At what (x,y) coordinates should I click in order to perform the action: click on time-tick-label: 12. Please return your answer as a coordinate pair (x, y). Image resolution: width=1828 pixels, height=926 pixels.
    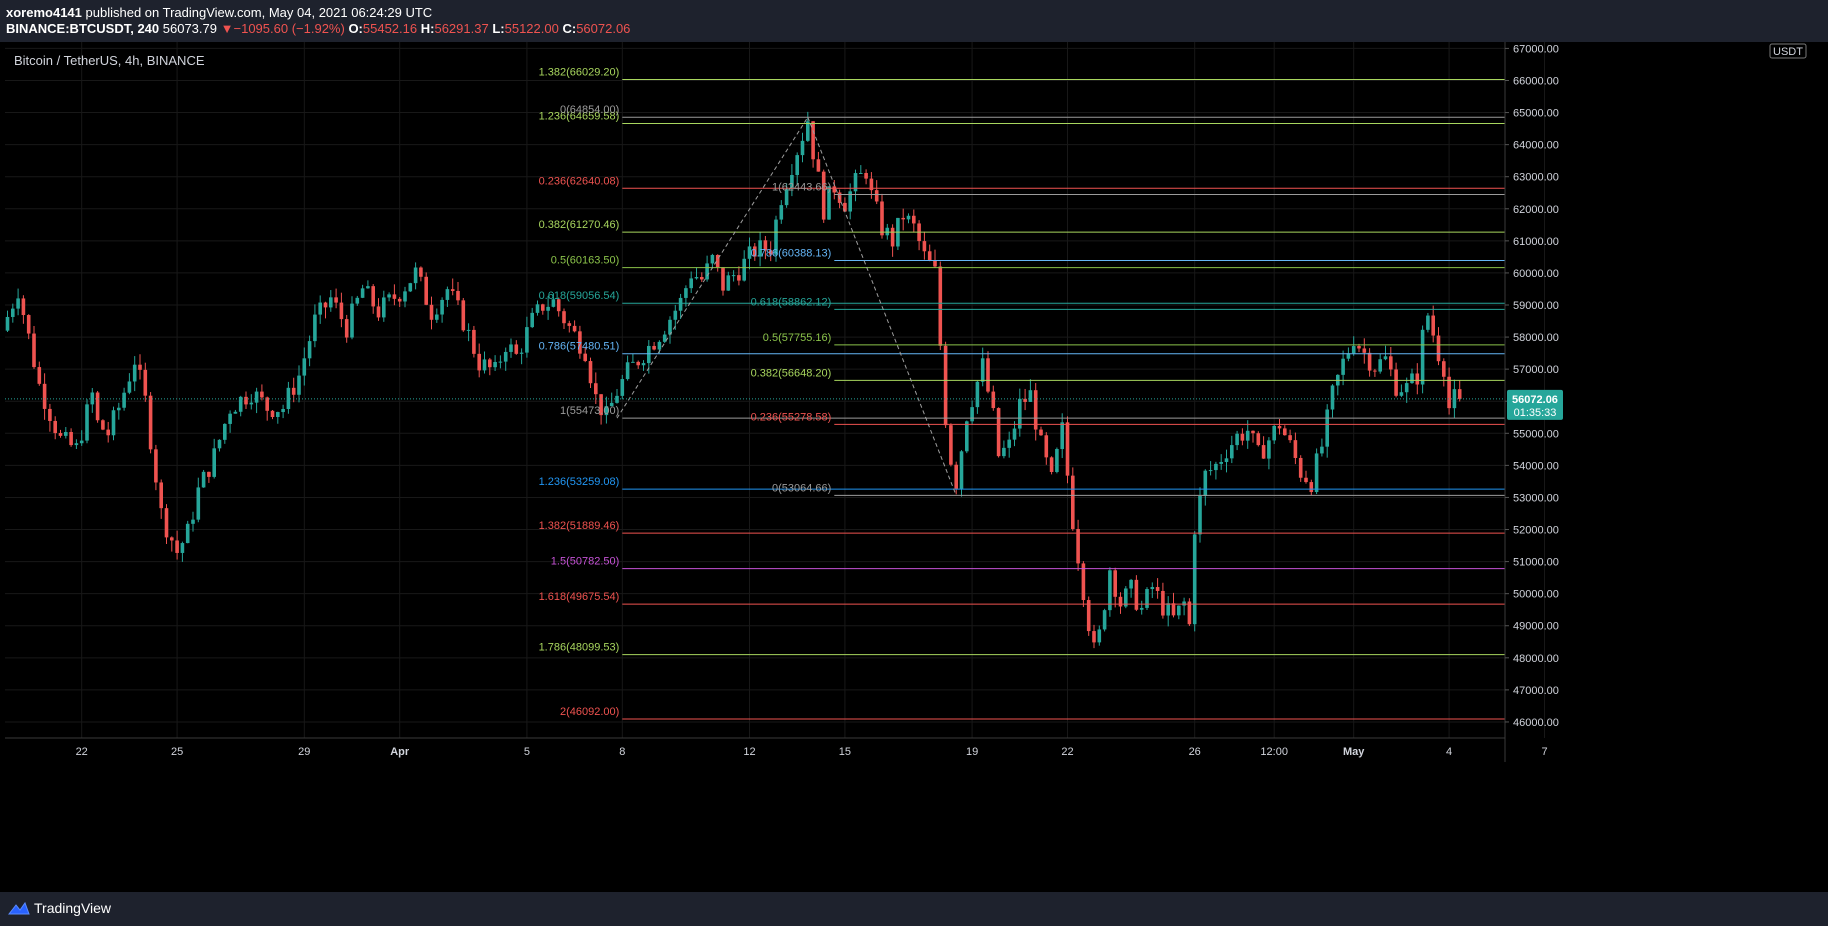
    Looking at the image, I should click on (749, 752).